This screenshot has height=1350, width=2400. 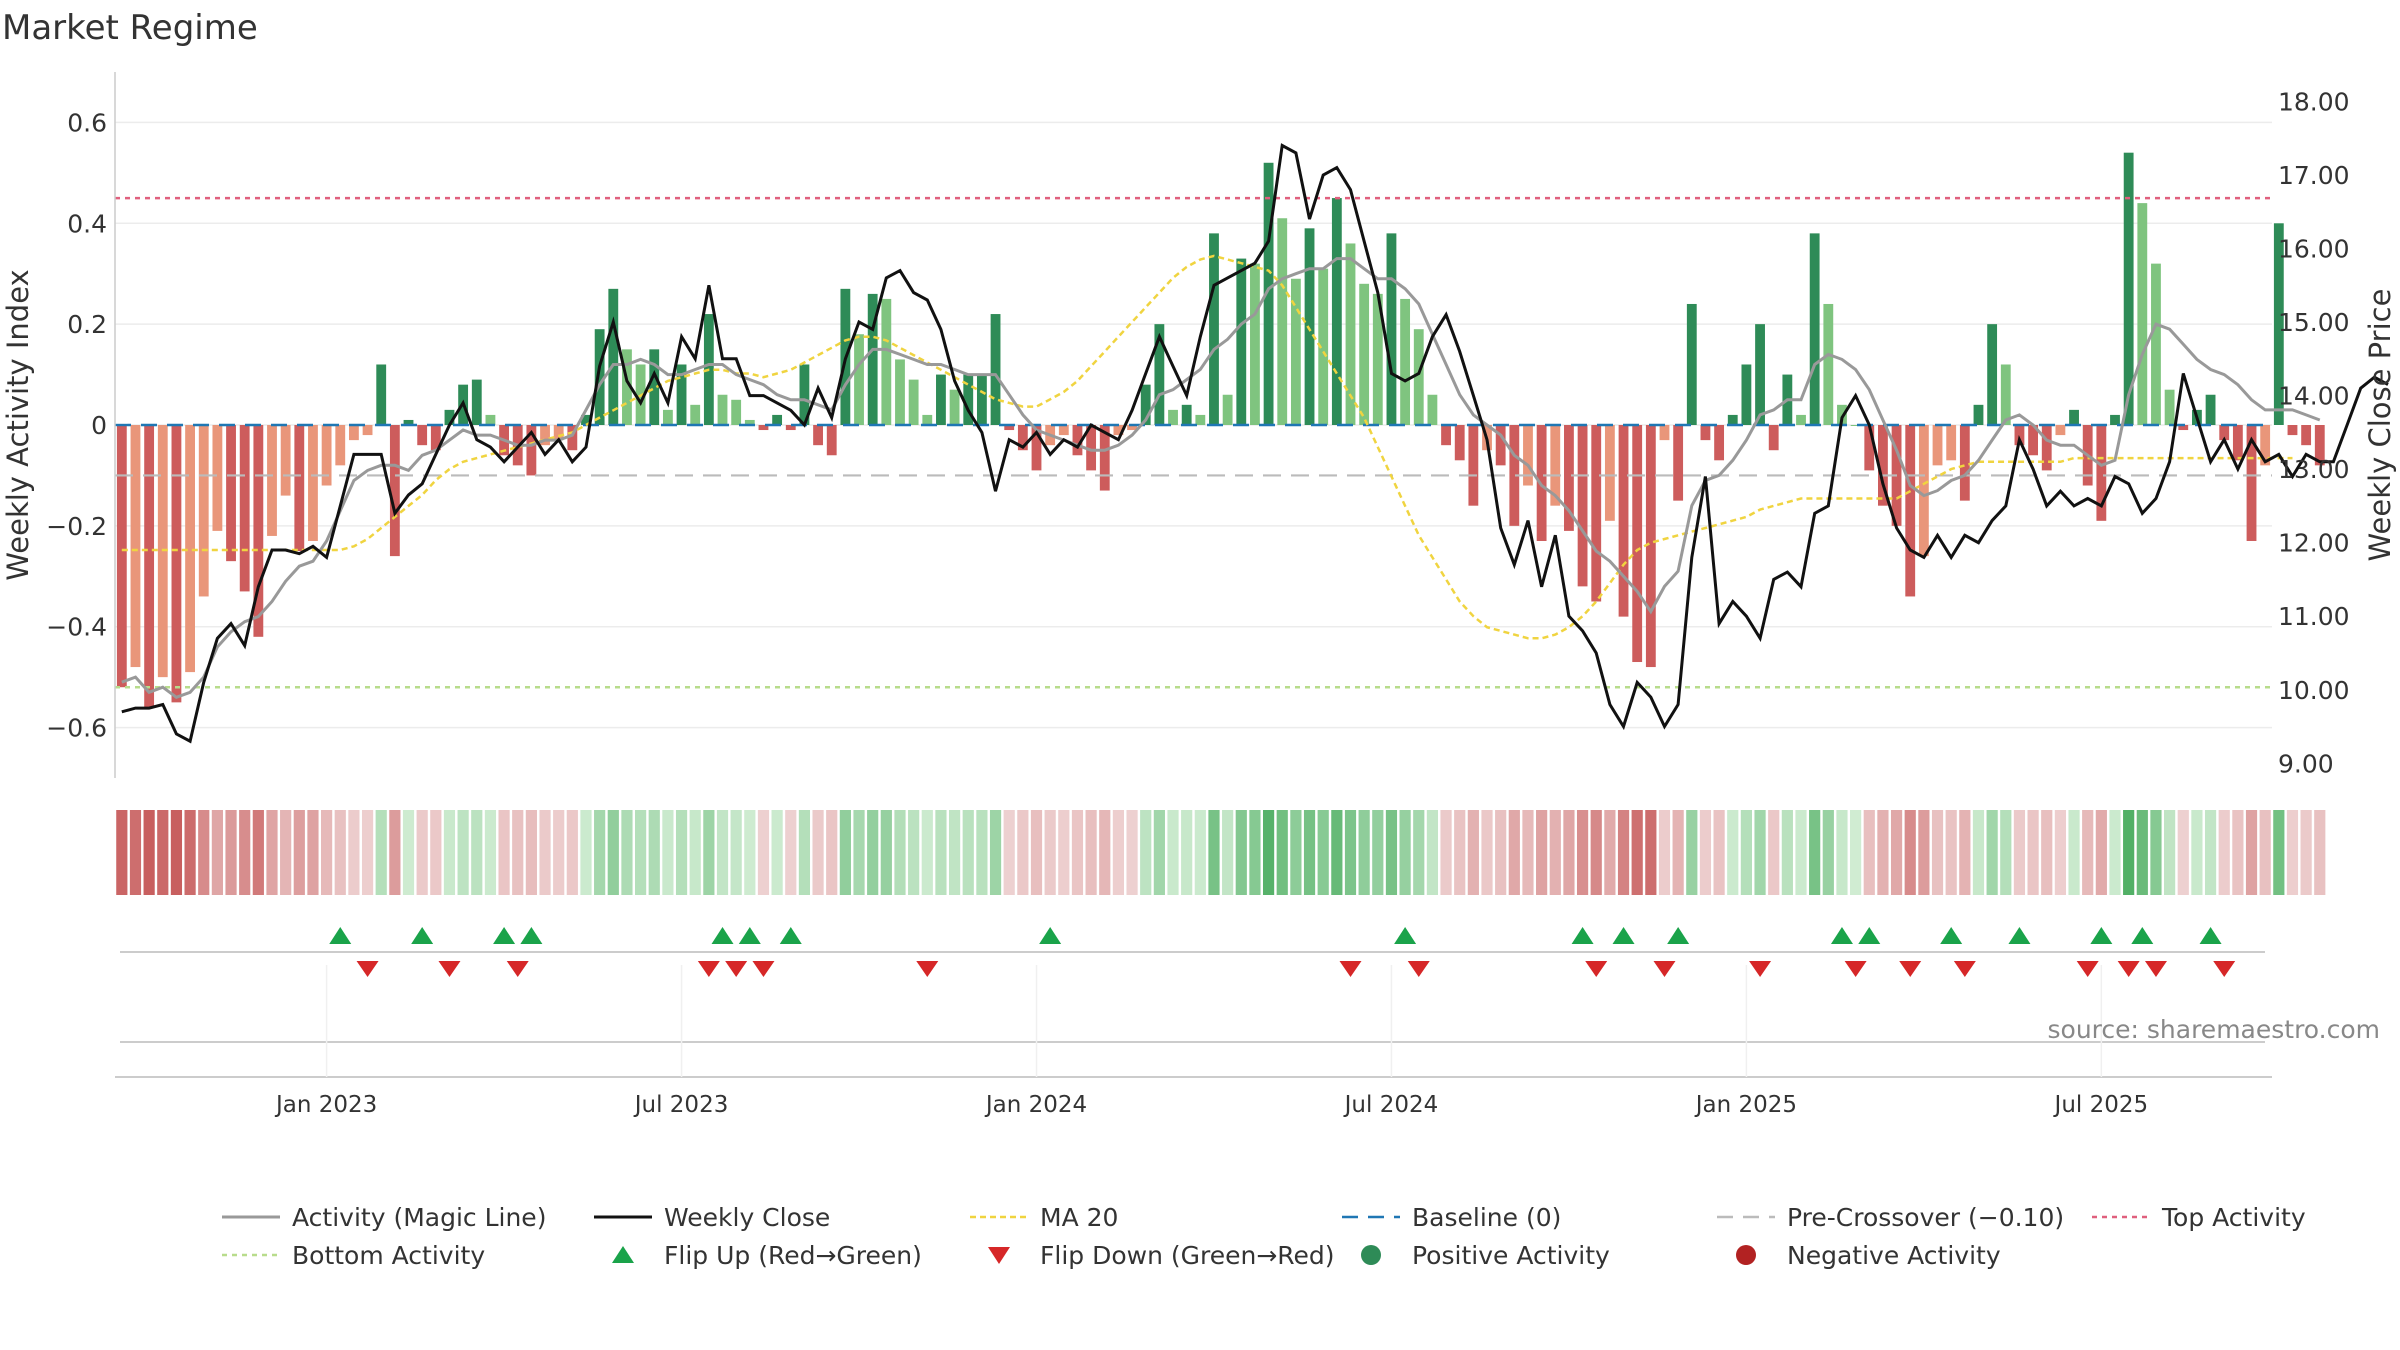 What do you see at coordinates (87, 223) in the screenshot?
I see `y-tick-label: 0.4` at bounding box center [87, 223].